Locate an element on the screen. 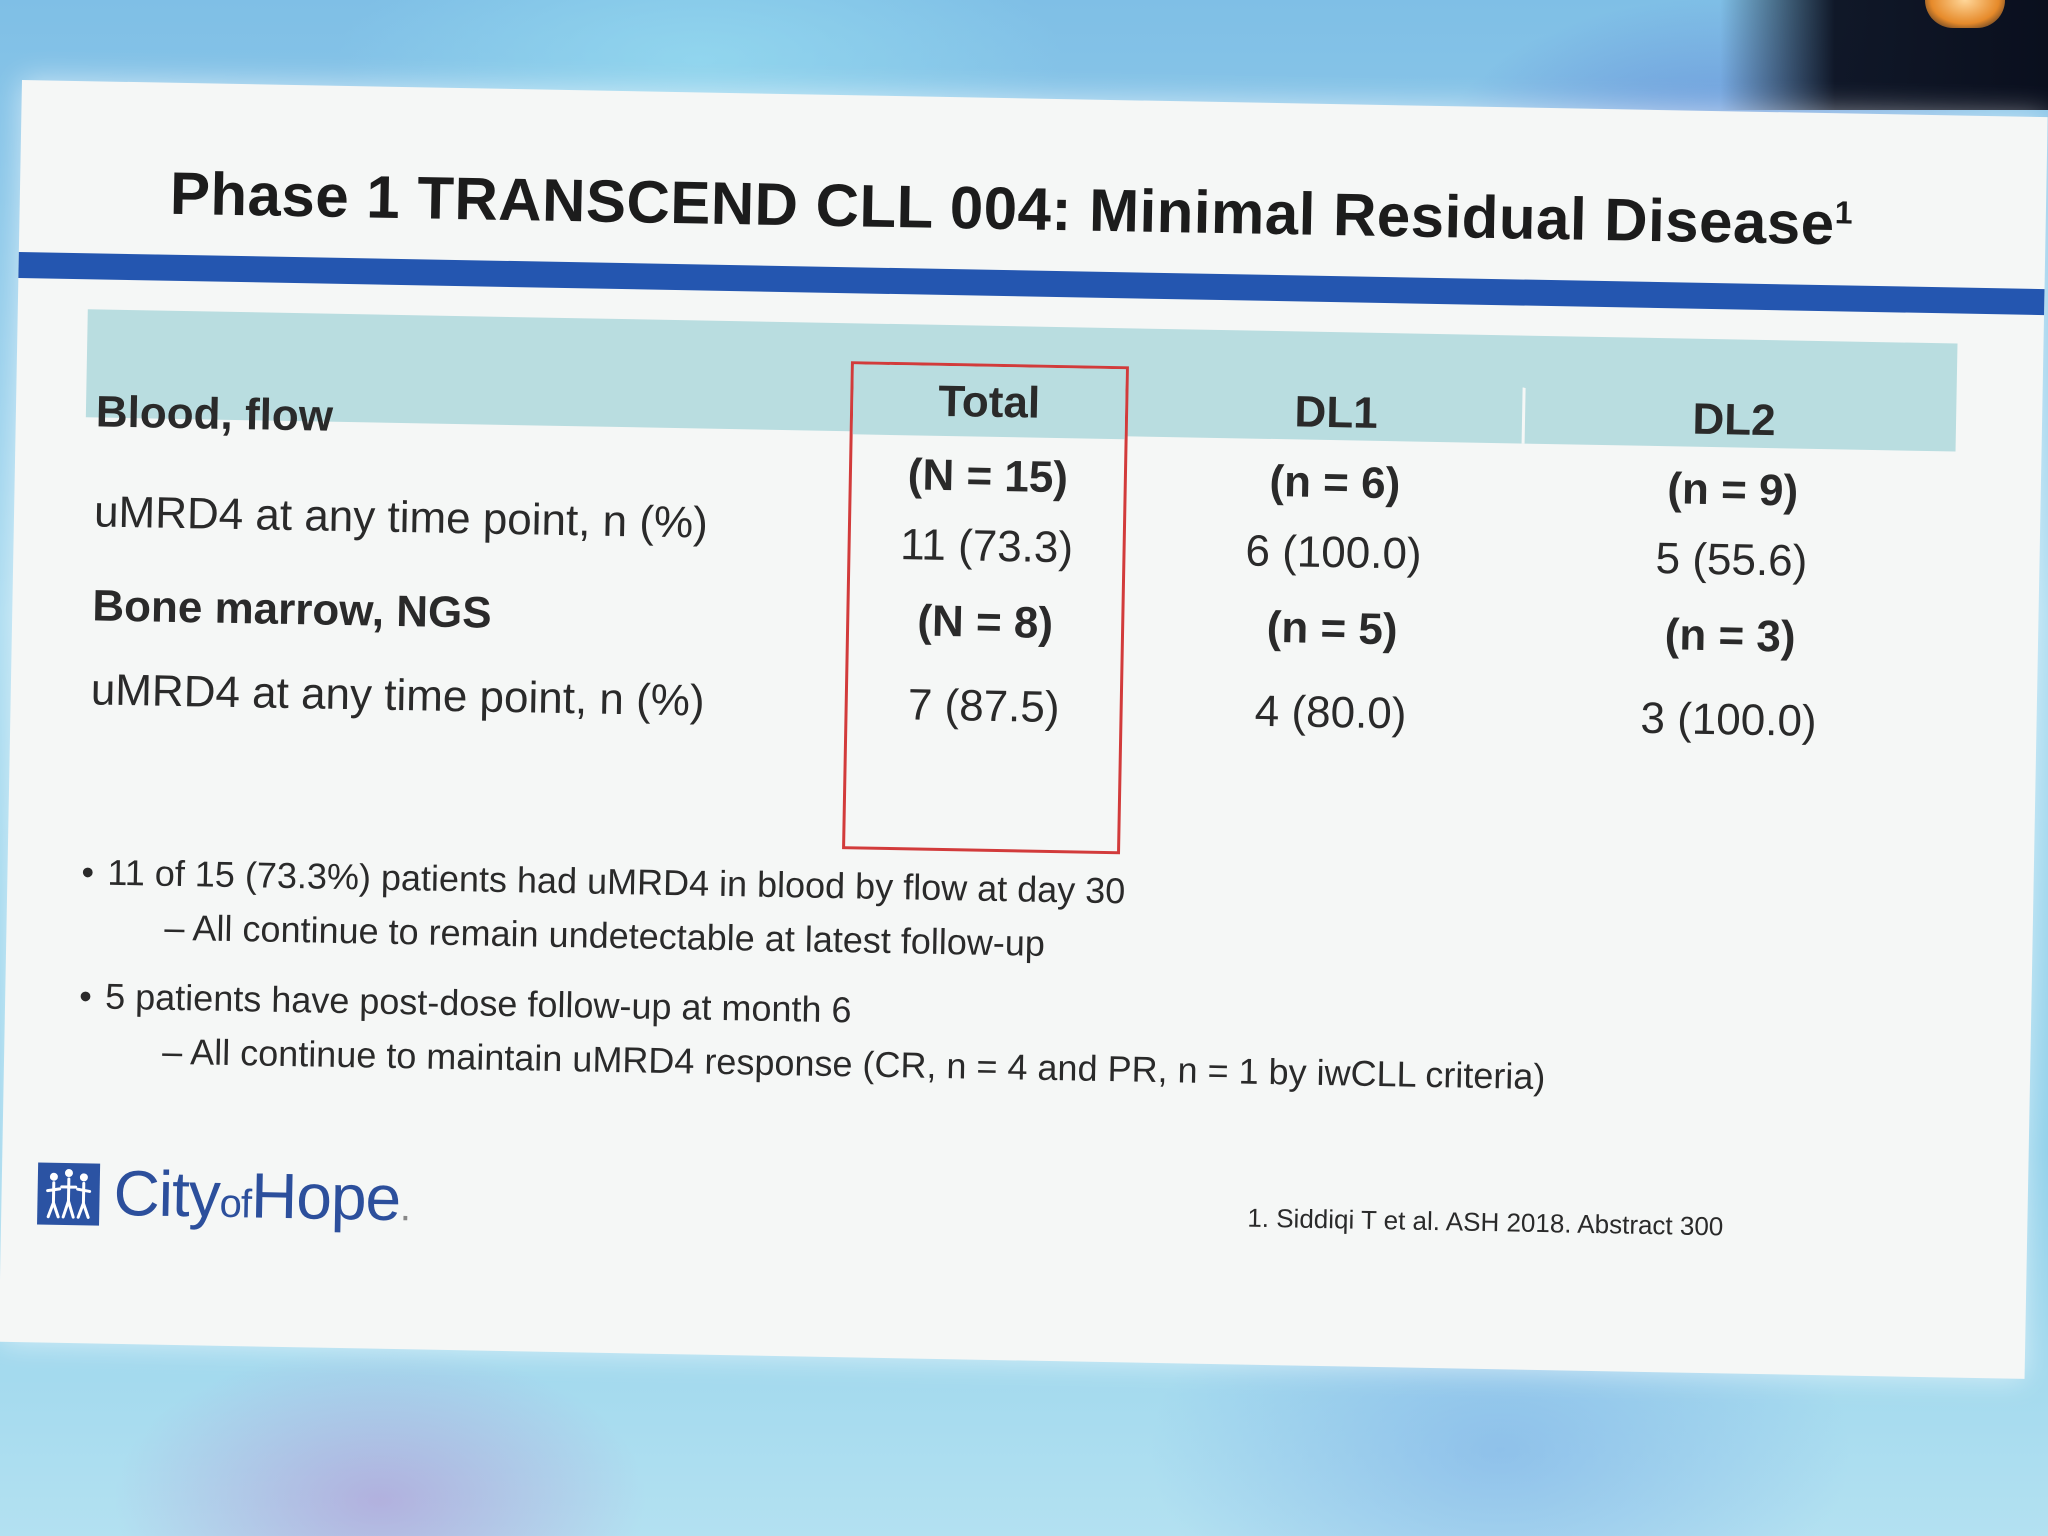  blood-value-dl1: 6 (100.0) is located at coordinates (1334, 552).